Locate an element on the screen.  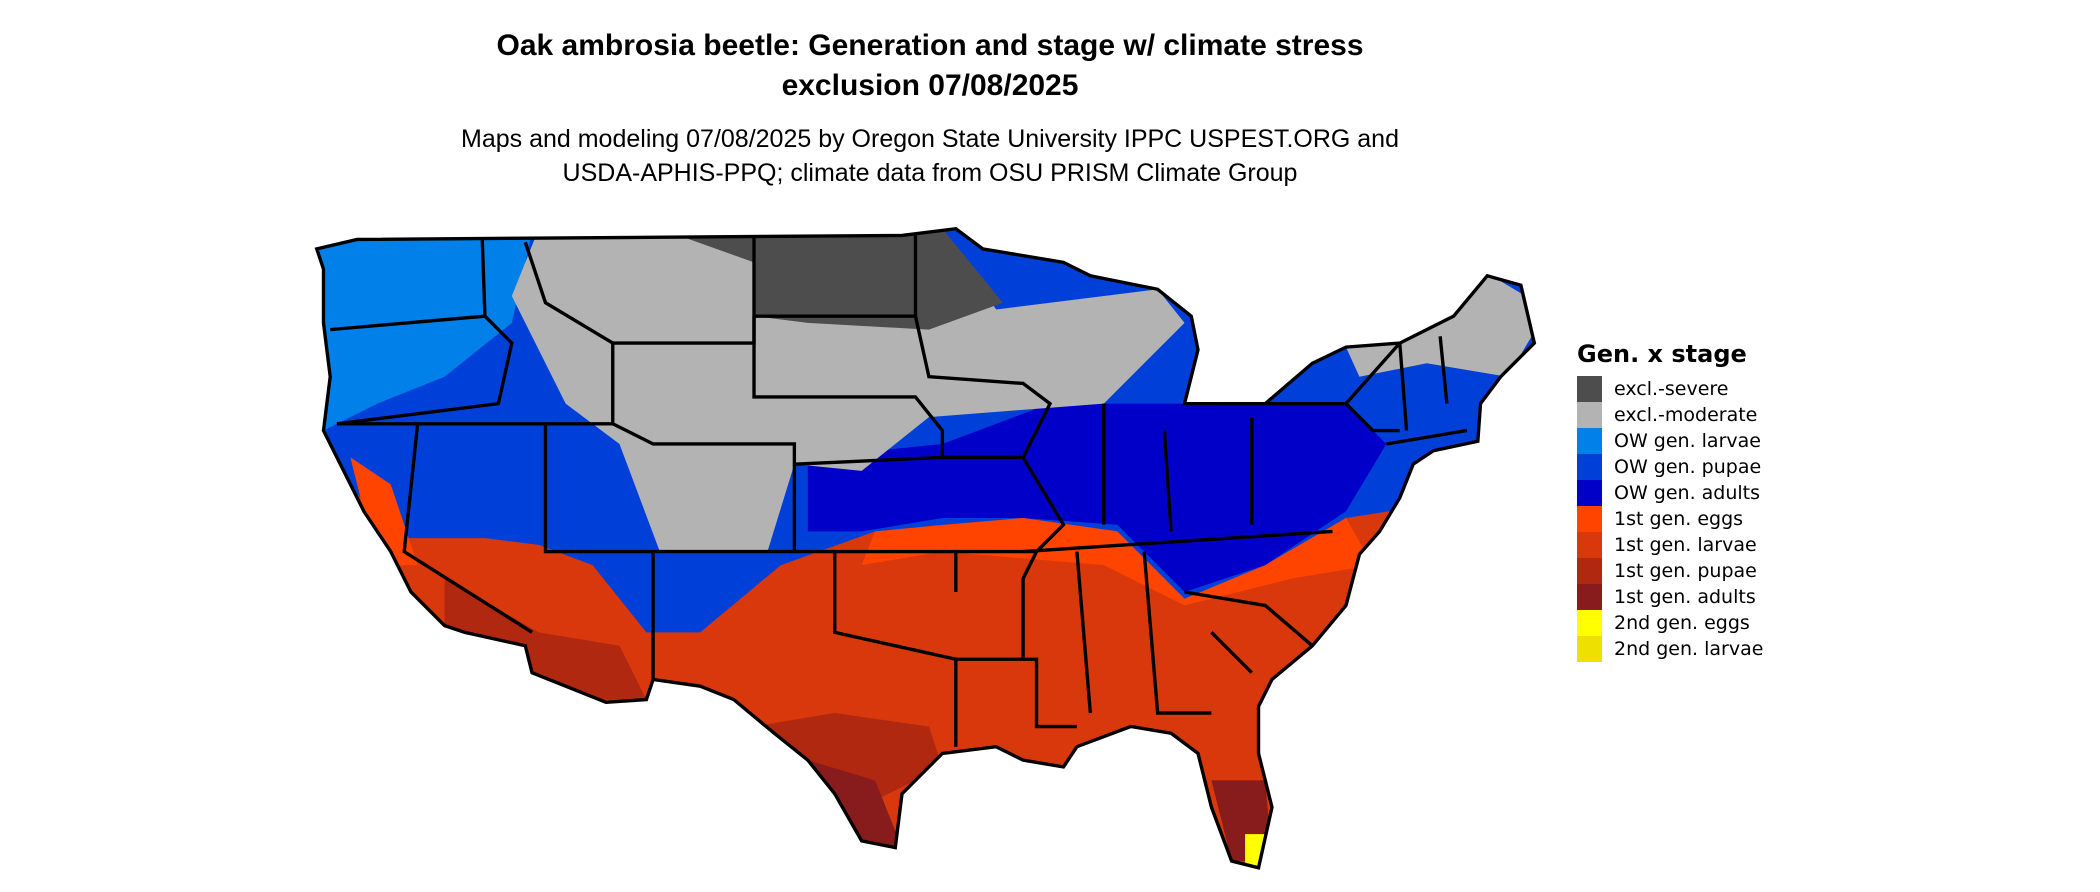
legend-item: 2nd gen. eggs is located at coordinates (1670, 623).